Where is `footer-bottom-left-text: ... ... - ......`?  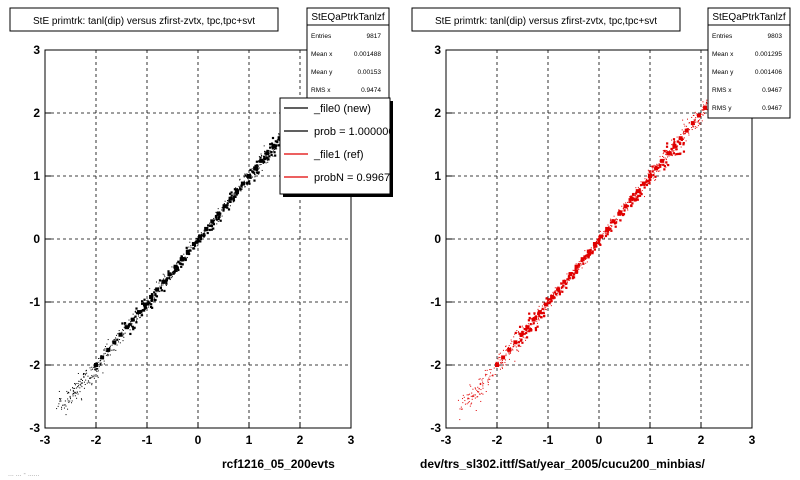
footer-bottom-left-text: ... ... - ...... is located at coordinates (24, 474).